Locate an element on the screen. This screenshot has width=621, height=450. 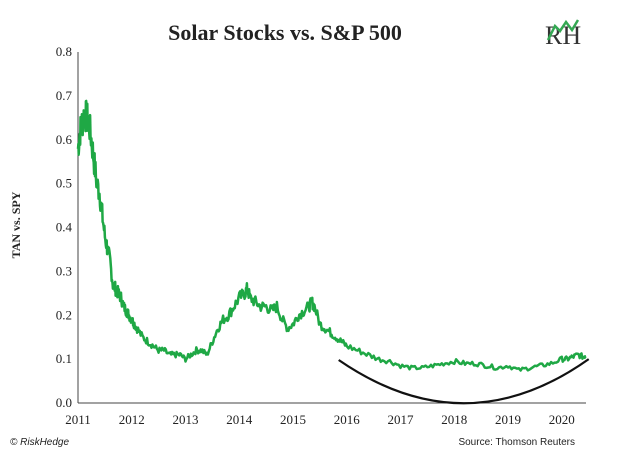
y-tick-label: 0.3 is located at coordinates (64, 270).